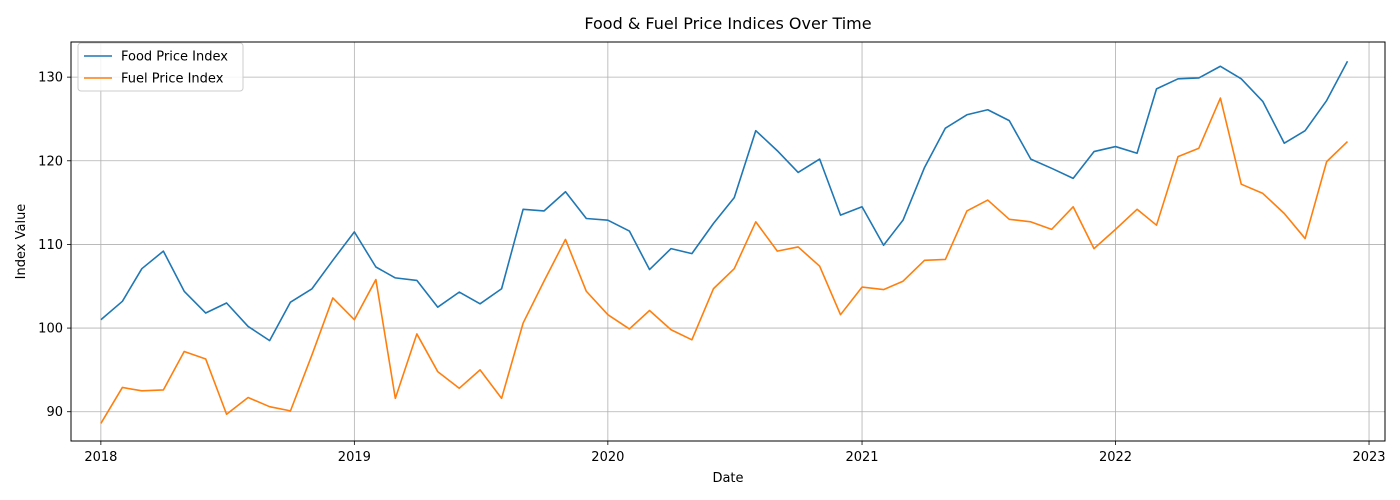  I want to click on legend-box, so click(160, 67).